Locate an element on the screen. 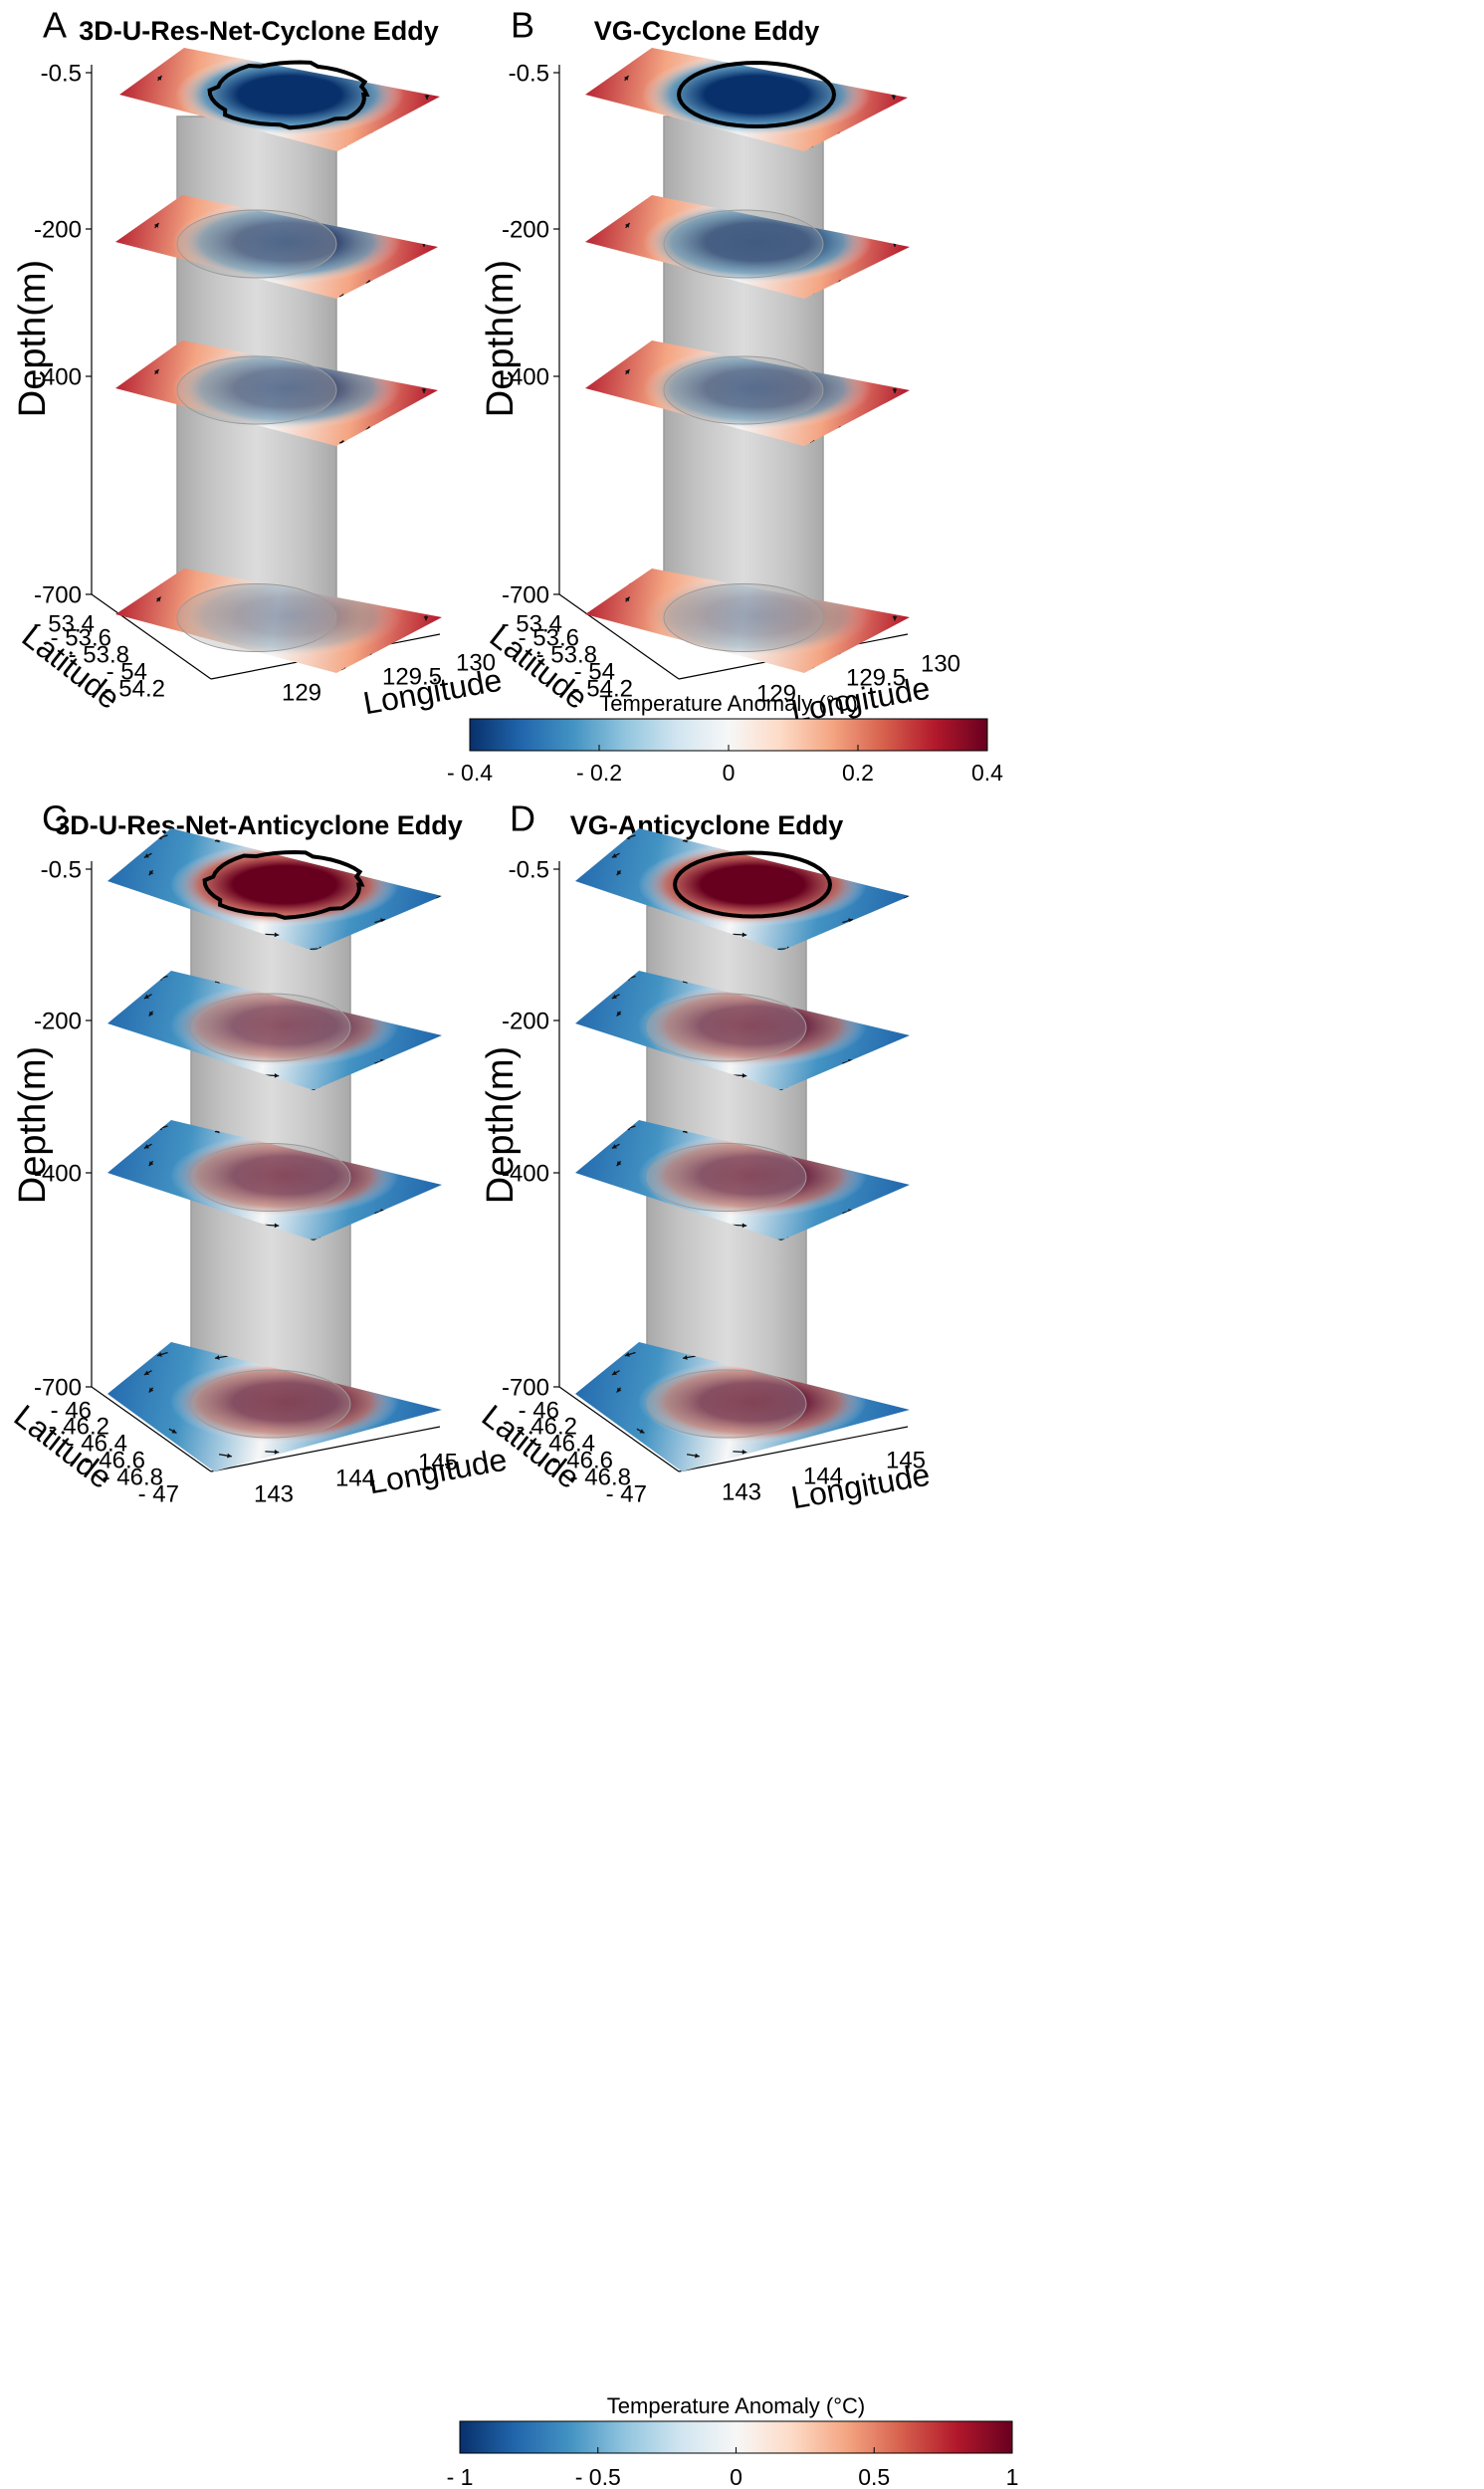 The width and height of the screenshot is (1484, 2489). panel-title: 3D-U-Res-Net-Anticyclone Eddy is located at coordinates (259, 825).